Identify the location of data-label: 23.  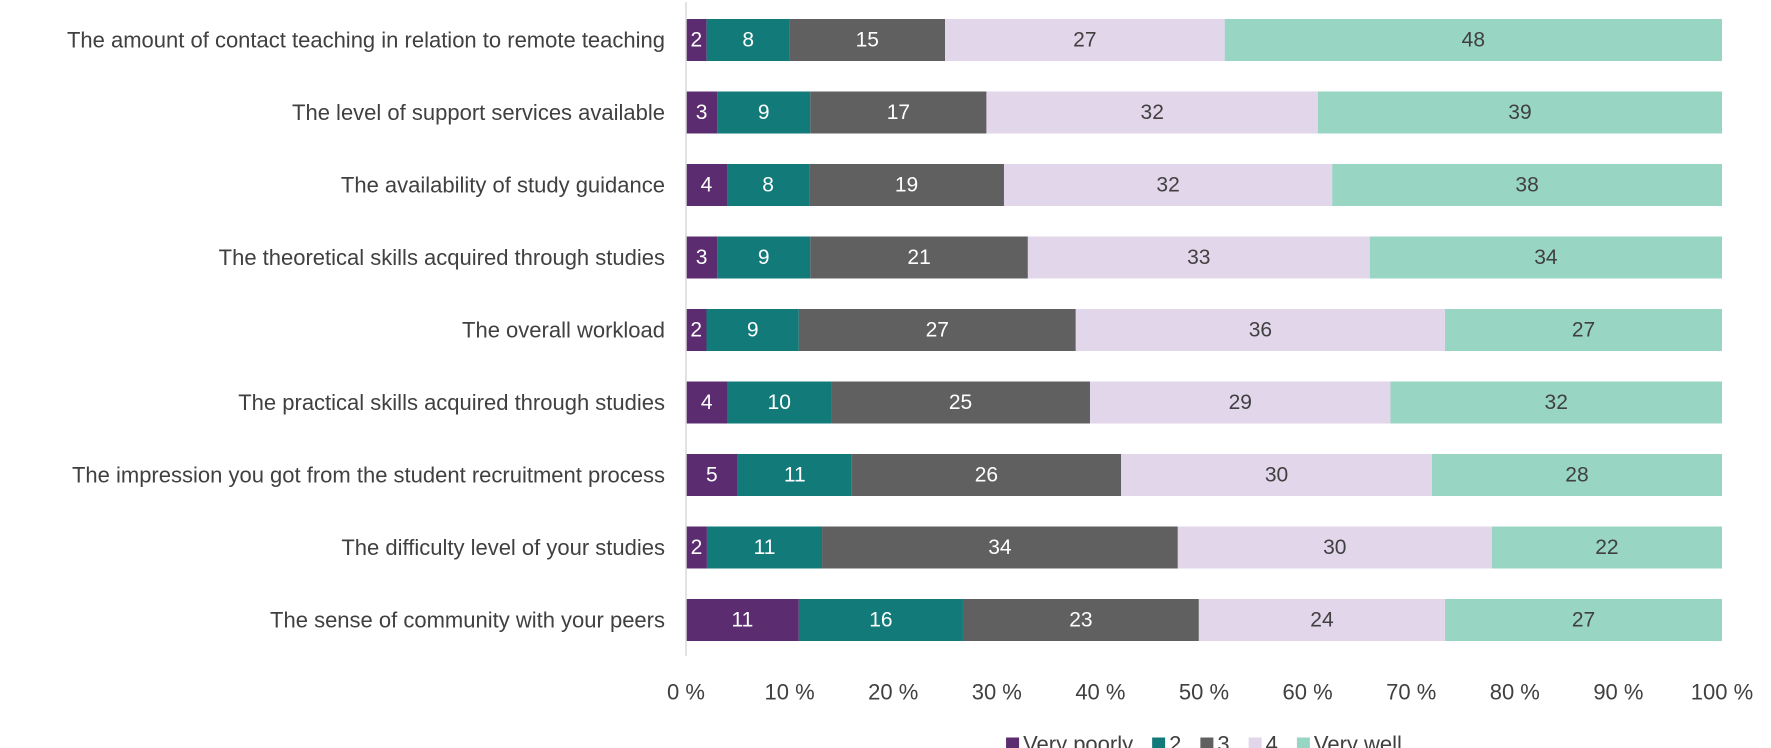
(1080, 620).